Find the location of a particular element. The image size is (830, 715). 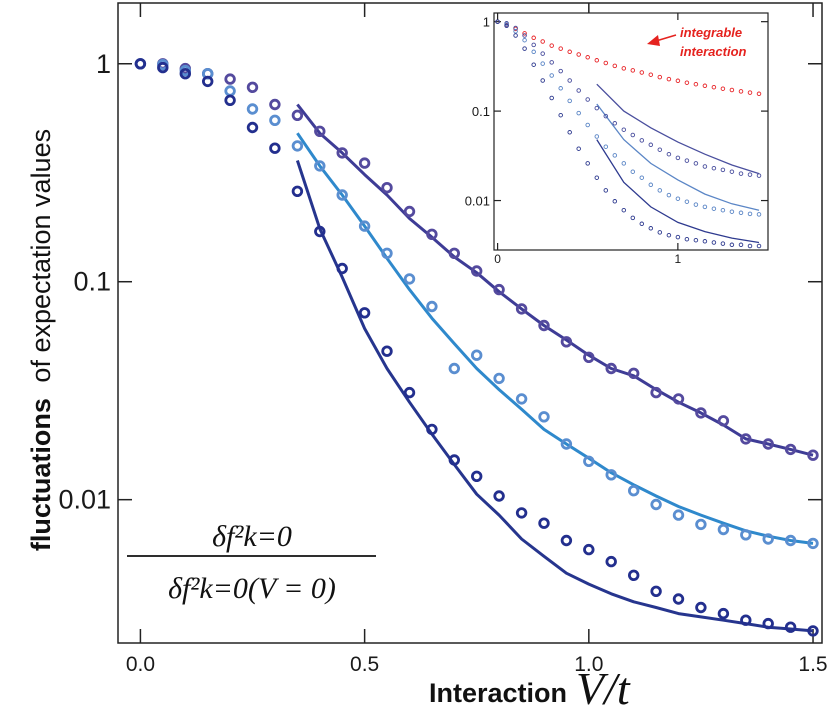

annotation-line-2: interaction is located at coordinates (713, 51).